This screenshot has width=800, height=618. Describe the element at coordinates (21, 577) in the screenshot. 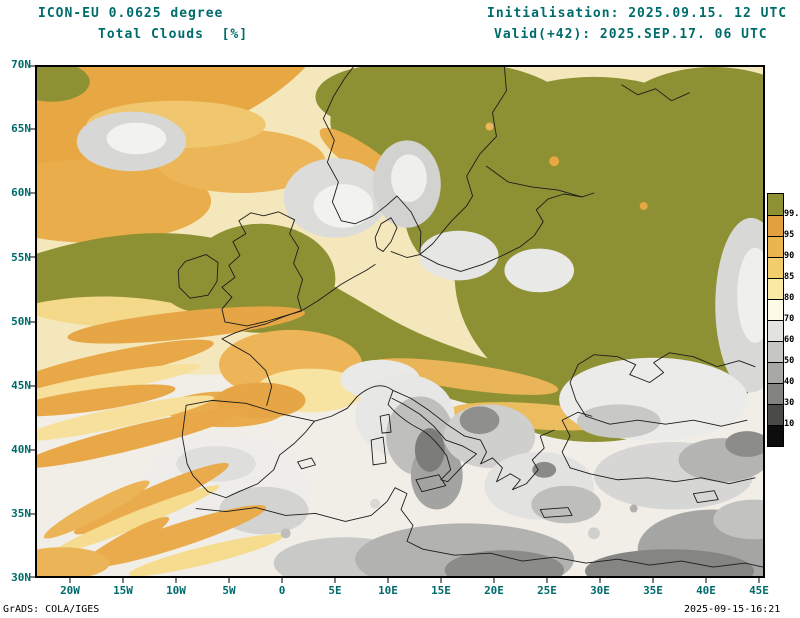

I see `lat-label-30n: 30N` at that location.